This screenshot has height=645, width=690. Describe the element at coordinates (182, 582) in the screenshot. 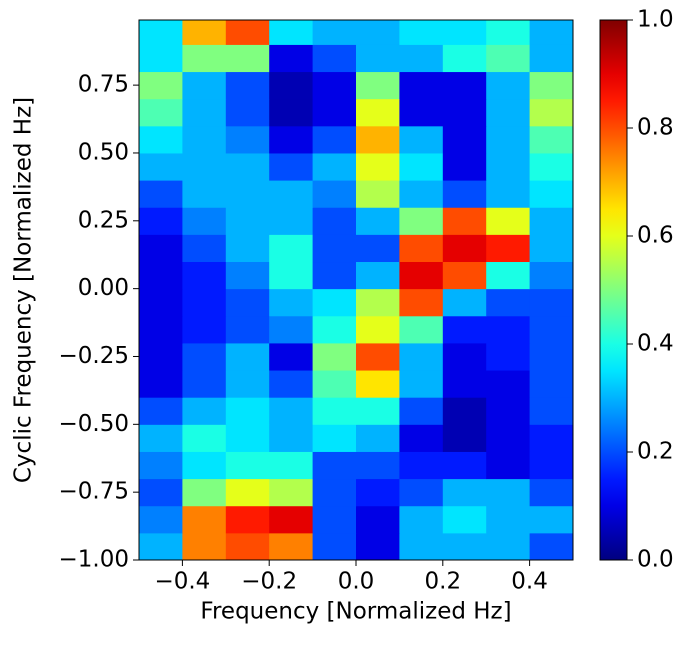

I see `x-tick-label: −0.4` at that location.